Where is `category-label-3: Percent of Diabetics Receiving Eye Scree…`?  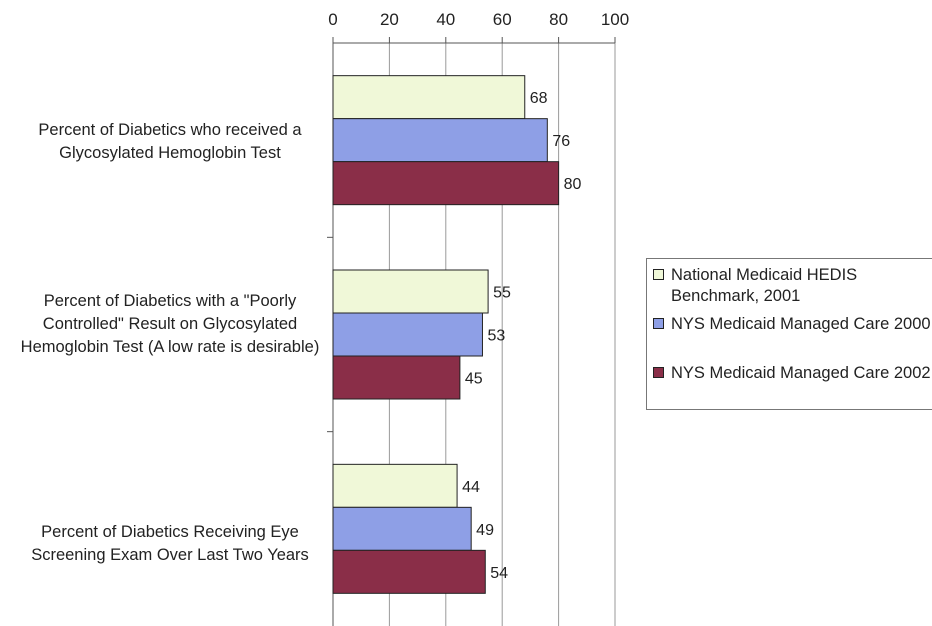 category-label-3: Percent of Diabetics Receiving Eye Scree… is located at coordinates (170, 543).